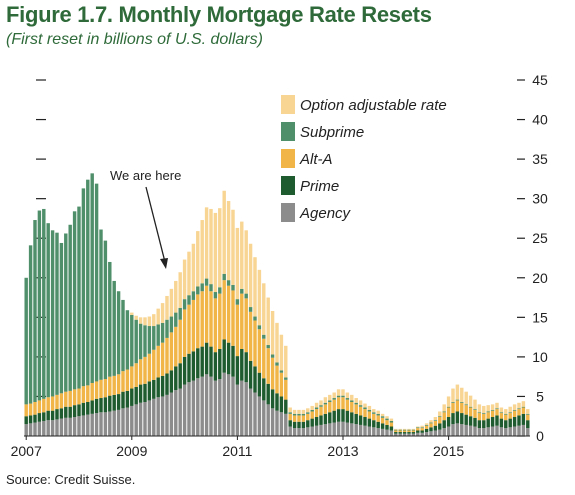  Describe the element at coordinates (540, 80) in the screenshot. I see `y-tick-label: 45` at that location.